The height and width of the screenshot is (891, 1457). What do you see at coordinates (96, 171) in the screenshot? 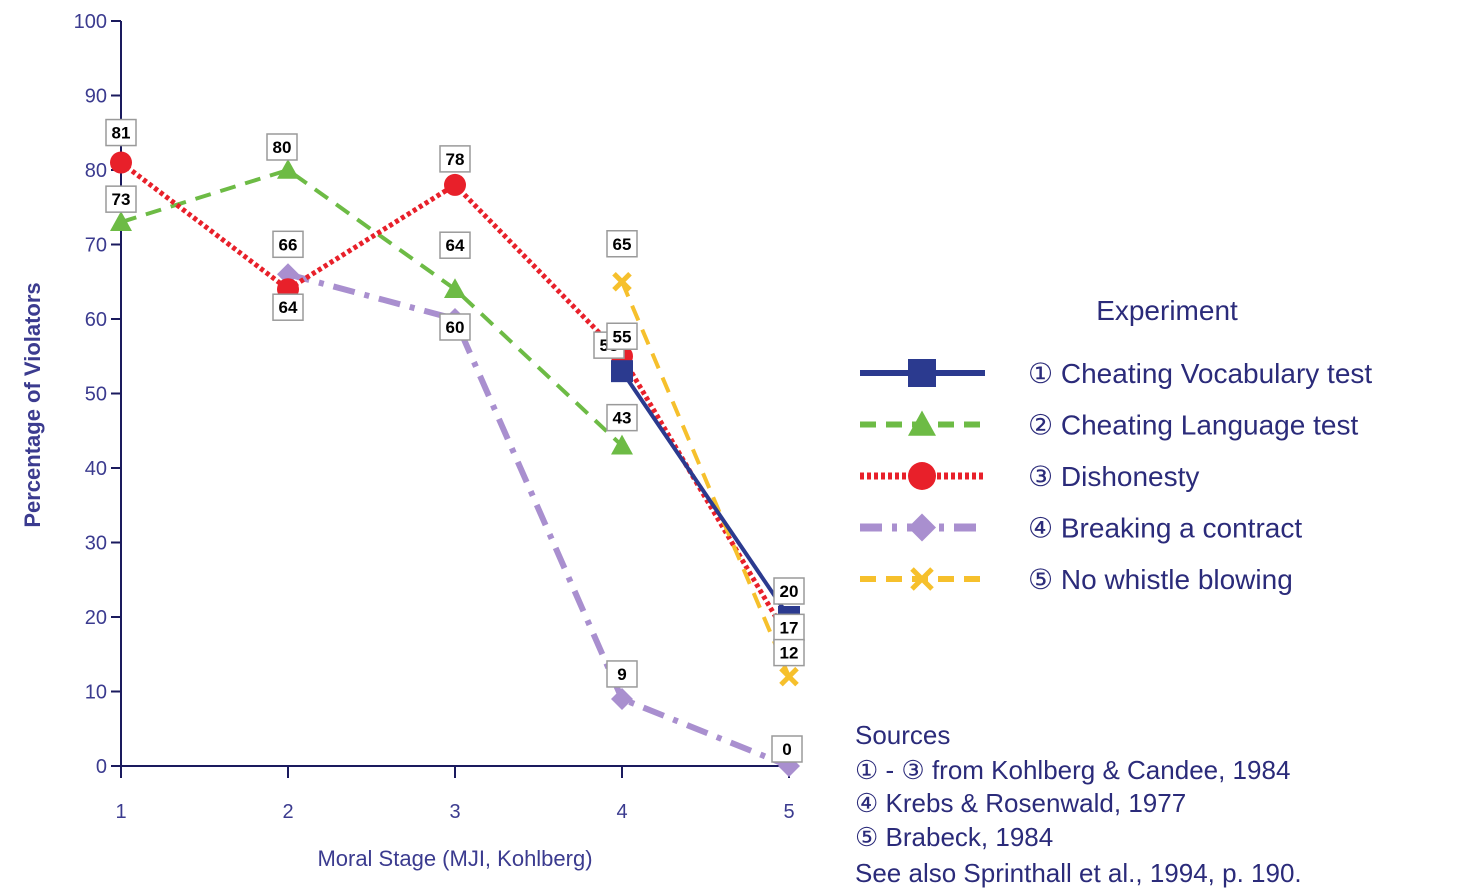
I see `y-tick-label: 80` at bounding box center [96, 171].